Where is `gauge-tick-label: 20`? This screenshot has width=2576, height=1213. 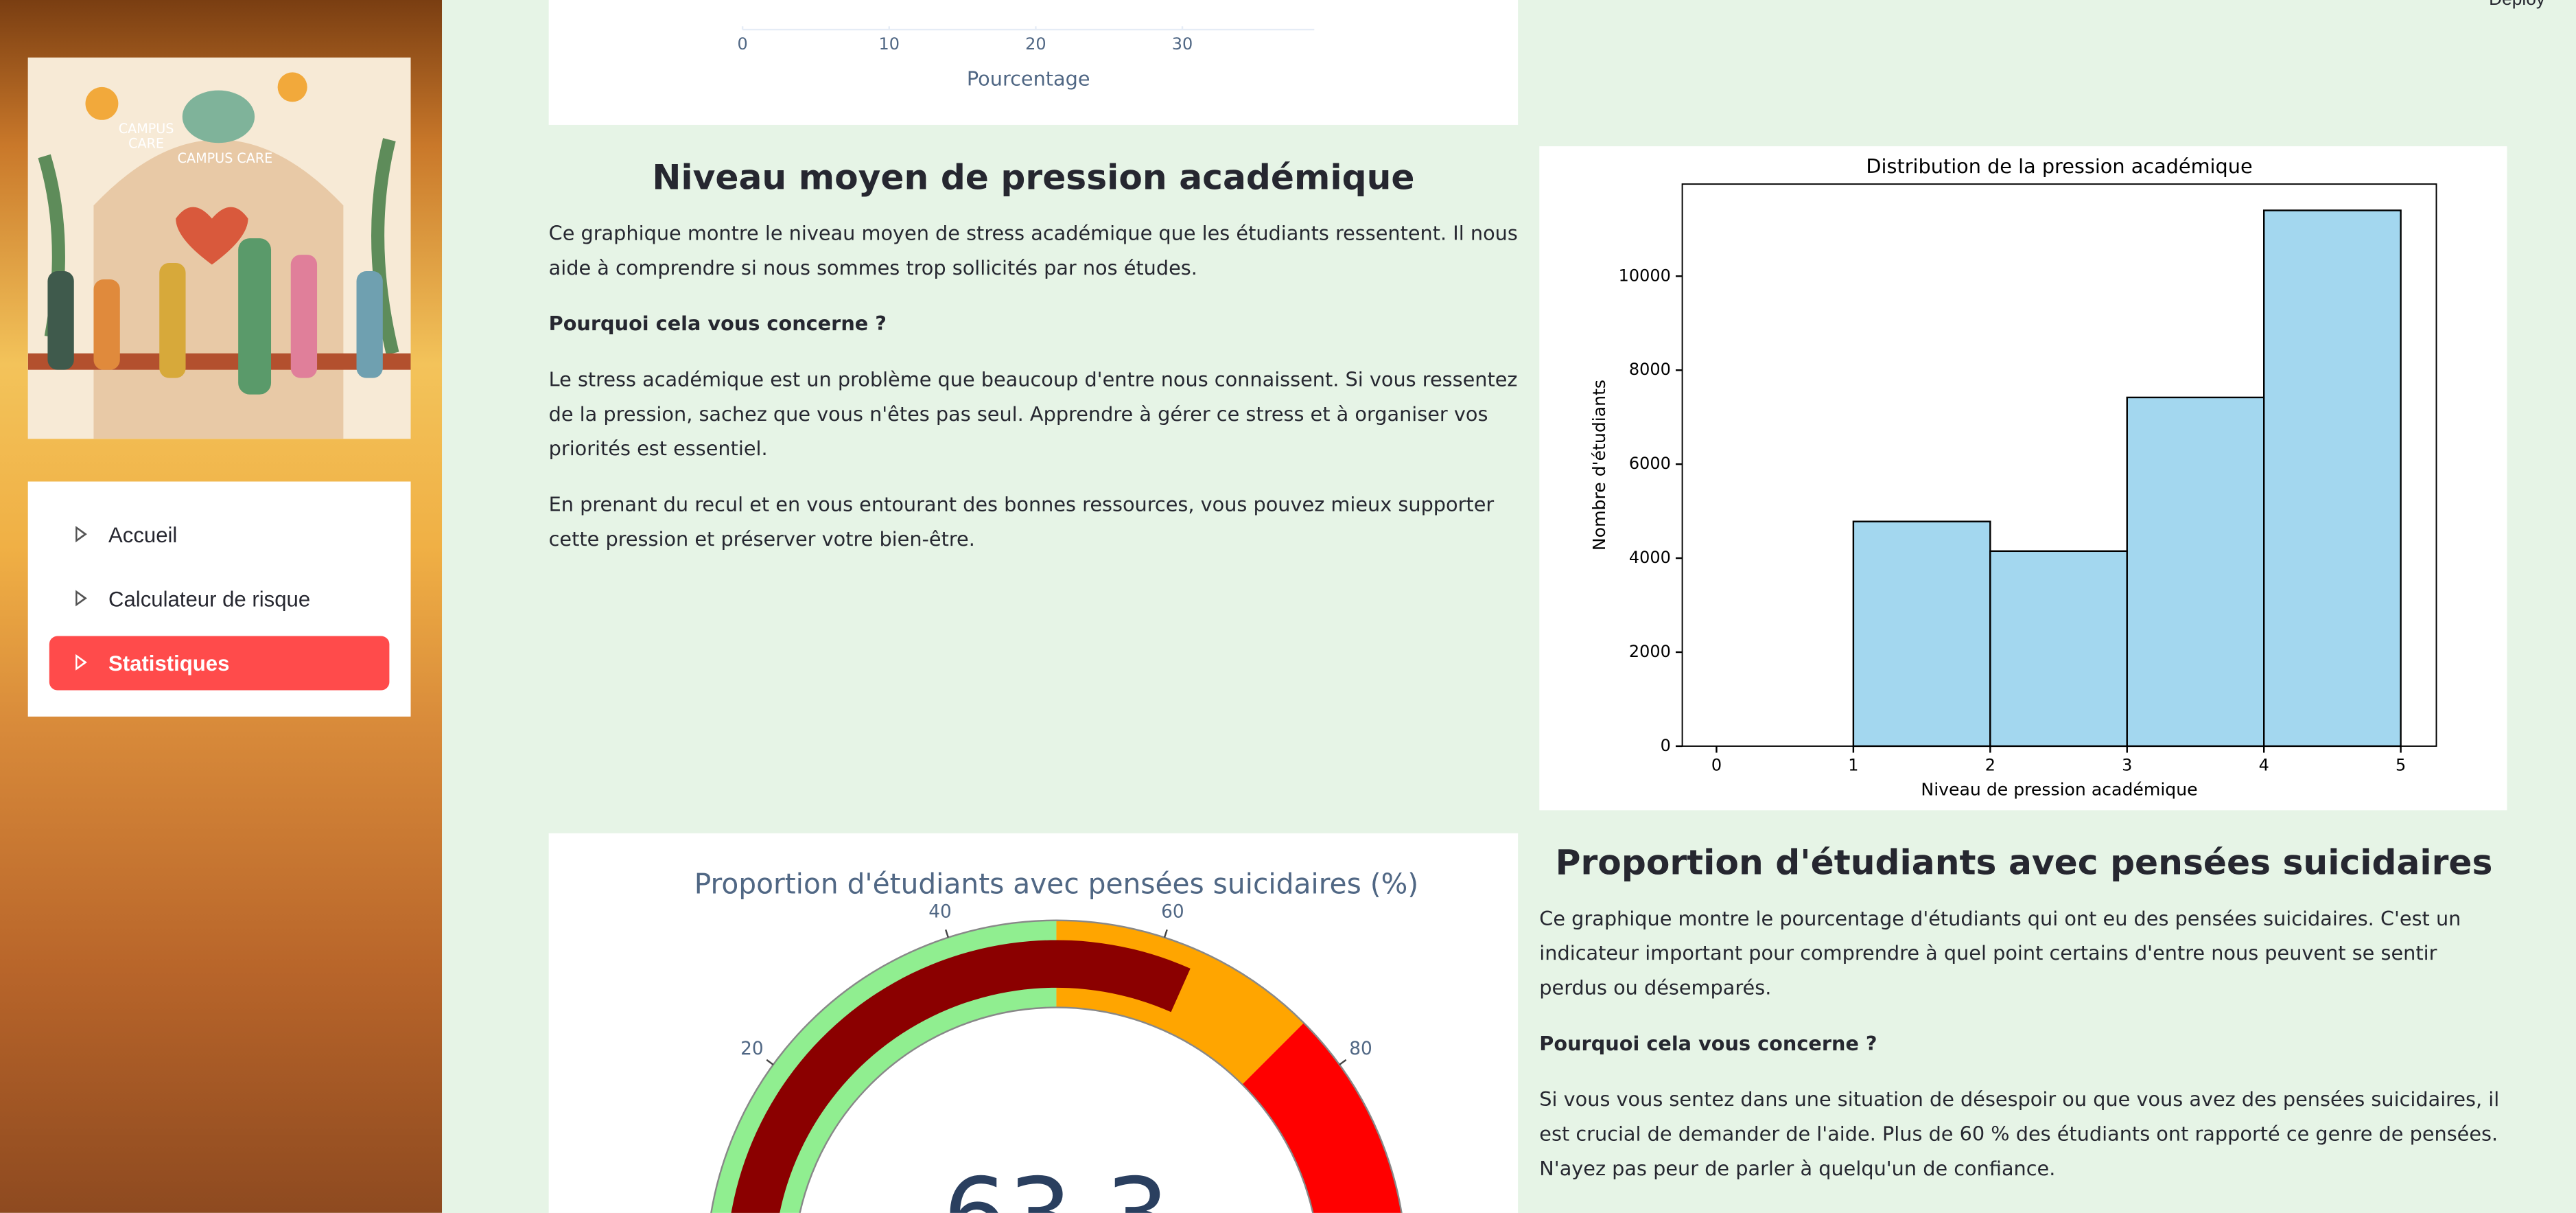
gauge-tick-label: 20 is located at coordinates (752, 1049).